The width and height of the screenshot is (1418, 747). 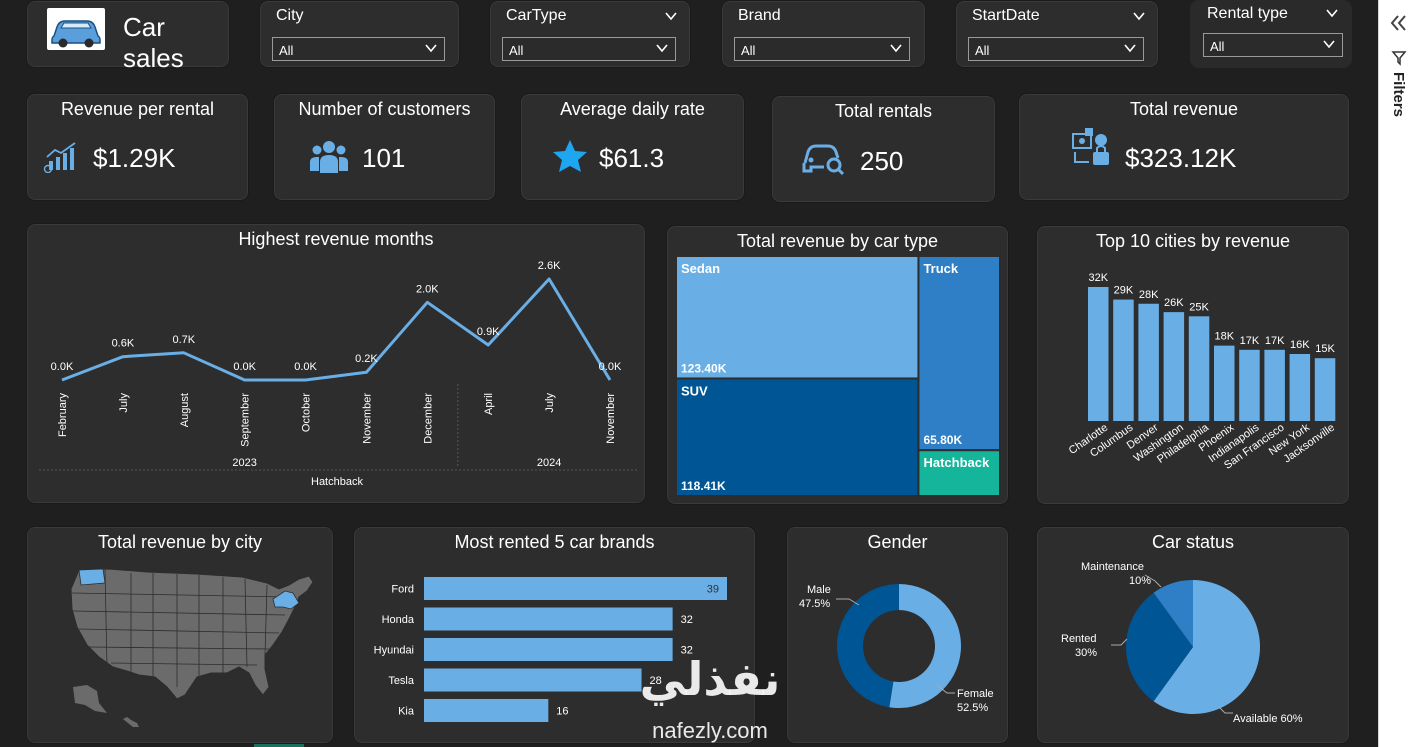 What do you see at coordinates (823, 34) in the screenshot?
I see `slicer-brand: Brand All` at bounding box center [823, 34].